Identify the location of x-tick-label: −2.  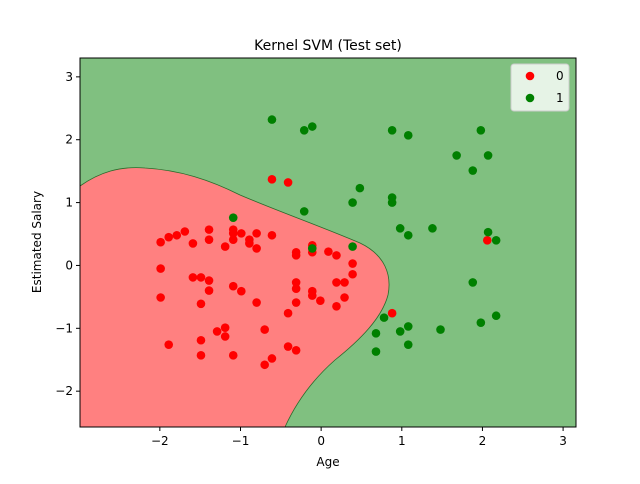
(160, 441).